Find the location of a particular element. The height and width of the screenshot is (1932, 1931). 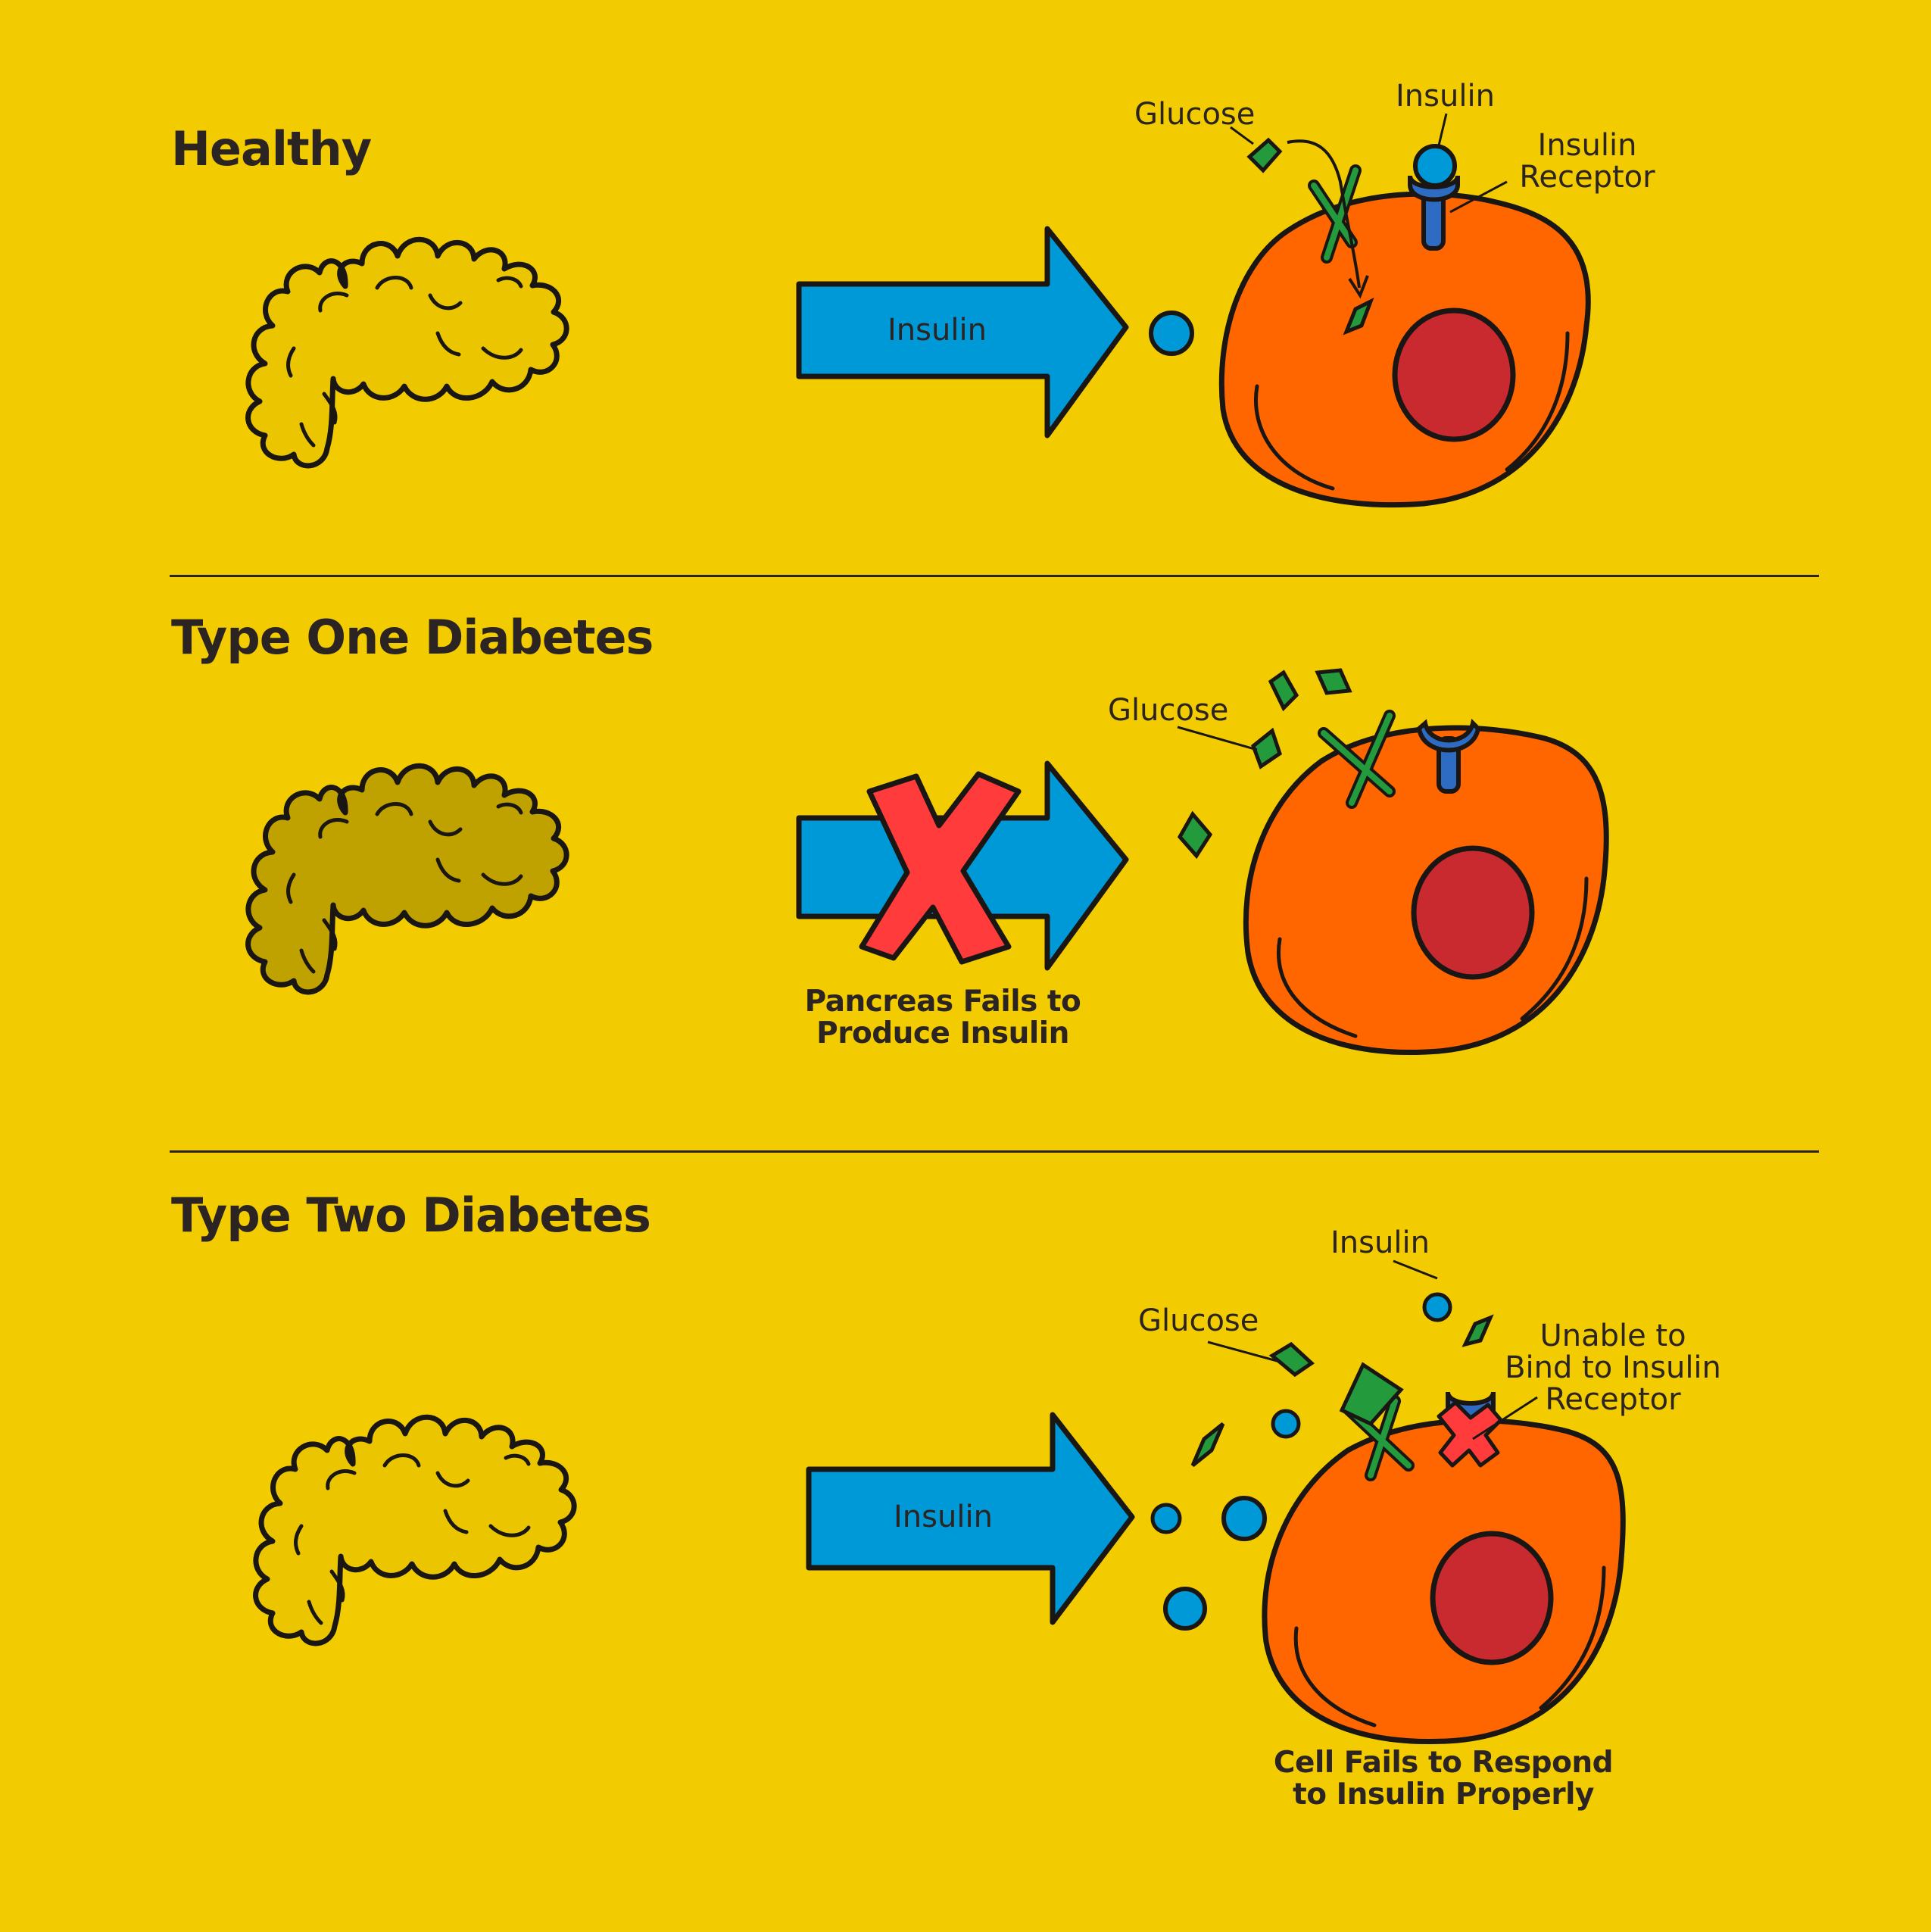

receptor-block-x is located at coordinates (1470, 1434).